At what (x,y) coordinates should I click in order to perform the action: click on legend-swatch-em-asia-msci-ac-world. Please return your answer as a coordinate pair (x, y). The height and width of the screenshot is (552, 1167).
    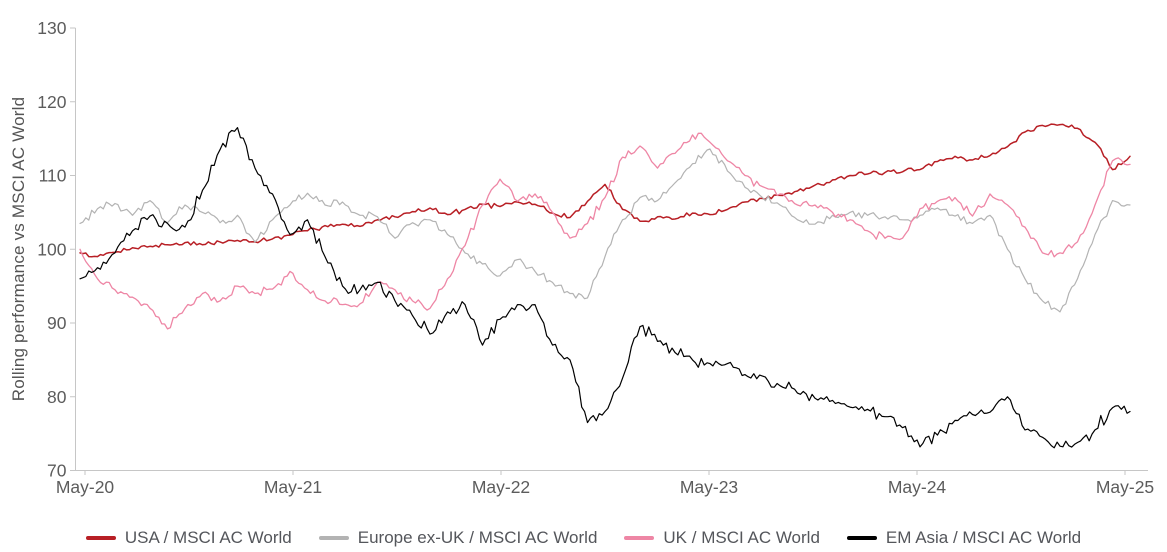
    Looking at the image, I should click on (861, 538).